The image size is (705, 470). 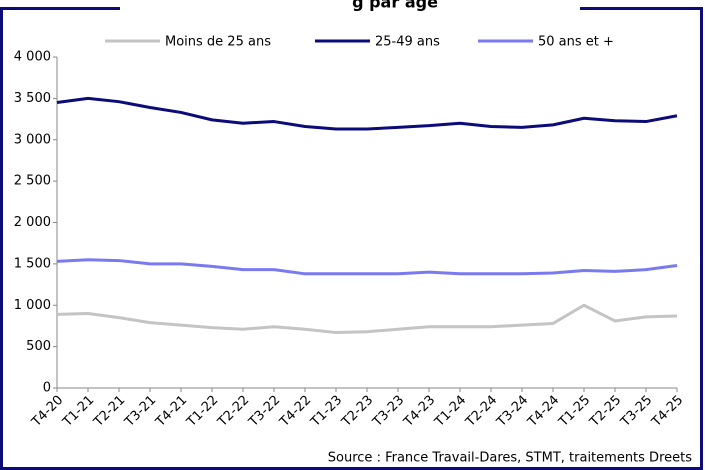 I want to click on y-tick-label: 0, so click(x=47, y=388).